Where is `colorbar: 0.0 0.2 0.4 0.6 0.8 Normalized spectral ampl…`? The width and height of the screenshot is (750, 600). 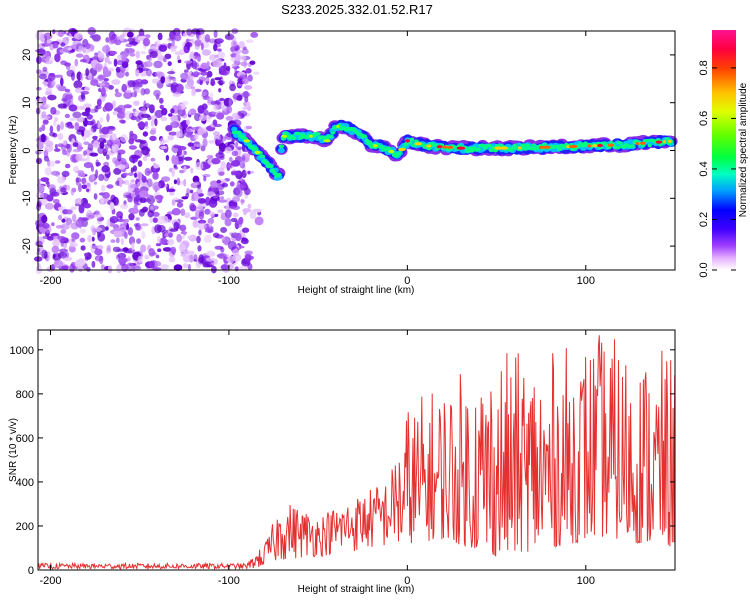 colorbar: 0.0 0.2 0.4 0.6 0.8 Normalized spectral ampl… is located at coordinates (723, 154).